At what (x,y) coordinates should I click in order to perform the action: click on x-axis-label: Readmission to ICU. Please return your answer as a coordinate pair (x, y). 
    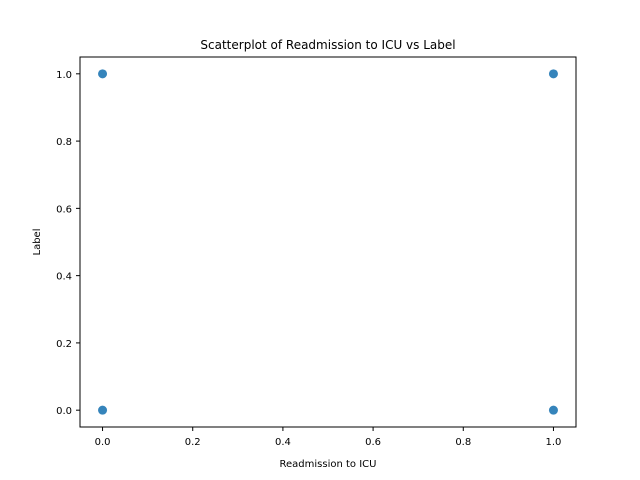
    Looking at the image, I should click on (328, 464).